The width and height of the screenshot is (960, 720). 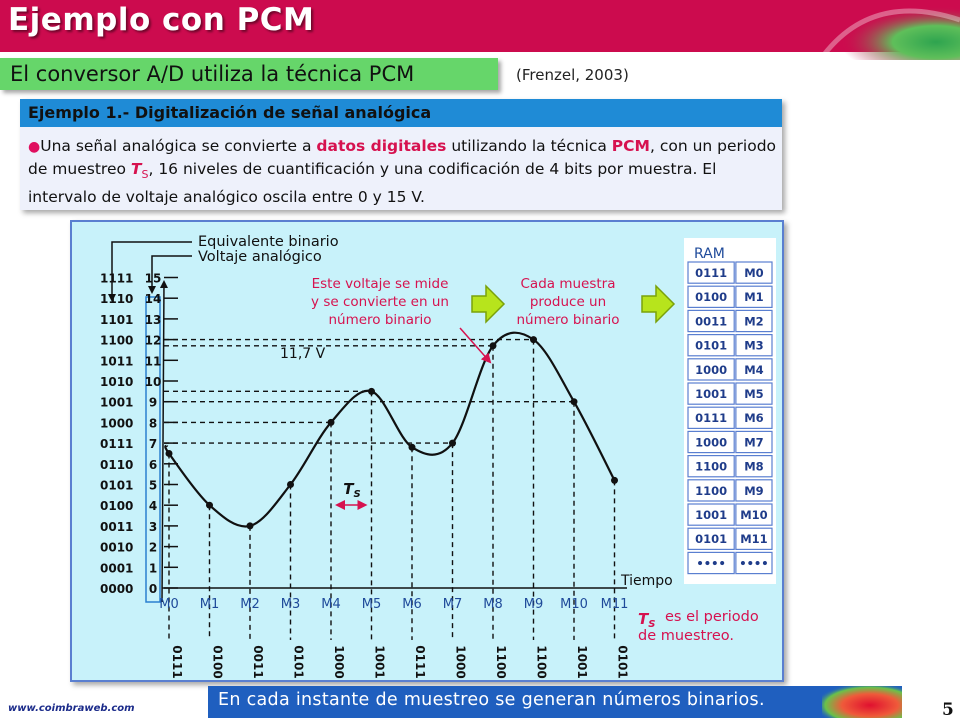 I want to click on page-title: Ejemplo con PCM, so click(x=161, y=20).